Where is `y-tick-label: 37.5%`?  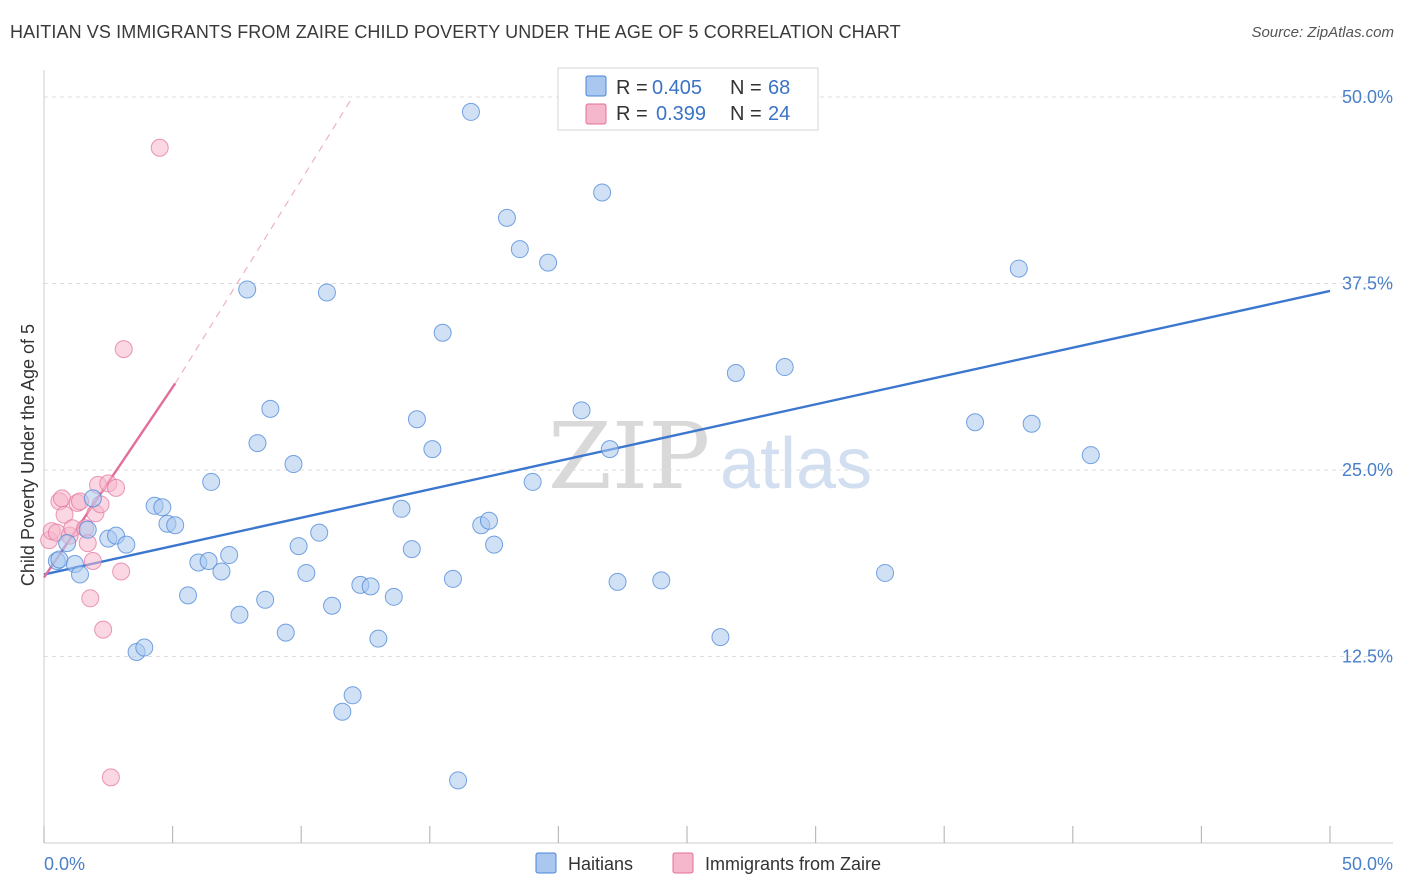 y-tick-label: 37.5% is located at coordinates (1367, 284).